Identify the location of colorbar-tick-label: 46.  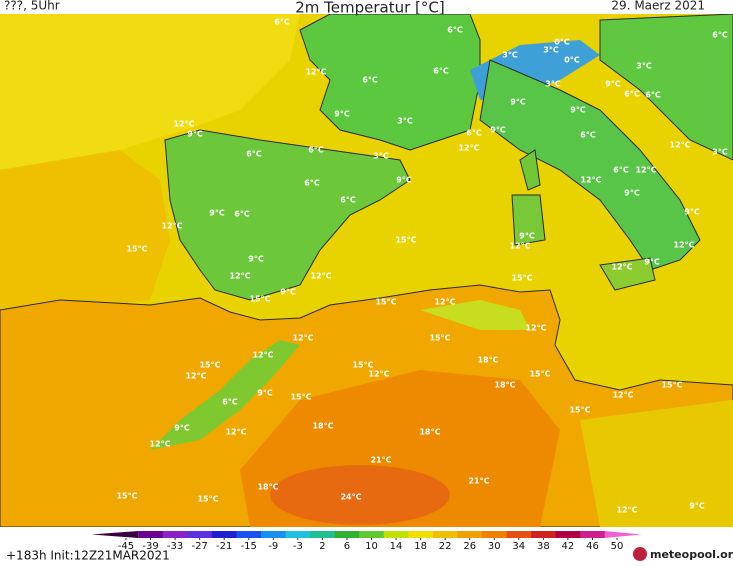
(592, 546).